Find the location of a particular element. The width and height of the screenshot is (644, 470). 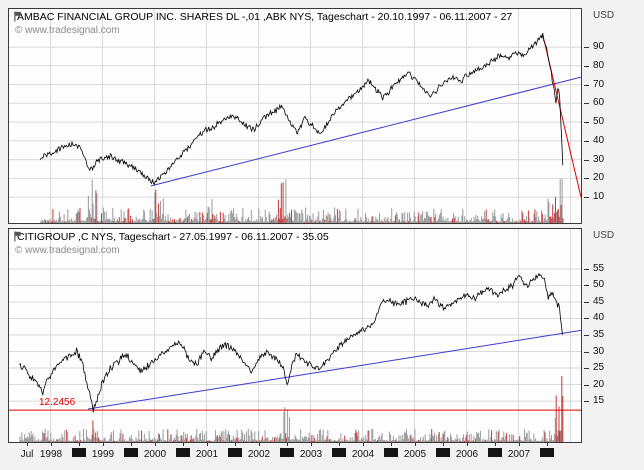

x-axis-tick-label: 2004 is located at coordinates (363, 454).